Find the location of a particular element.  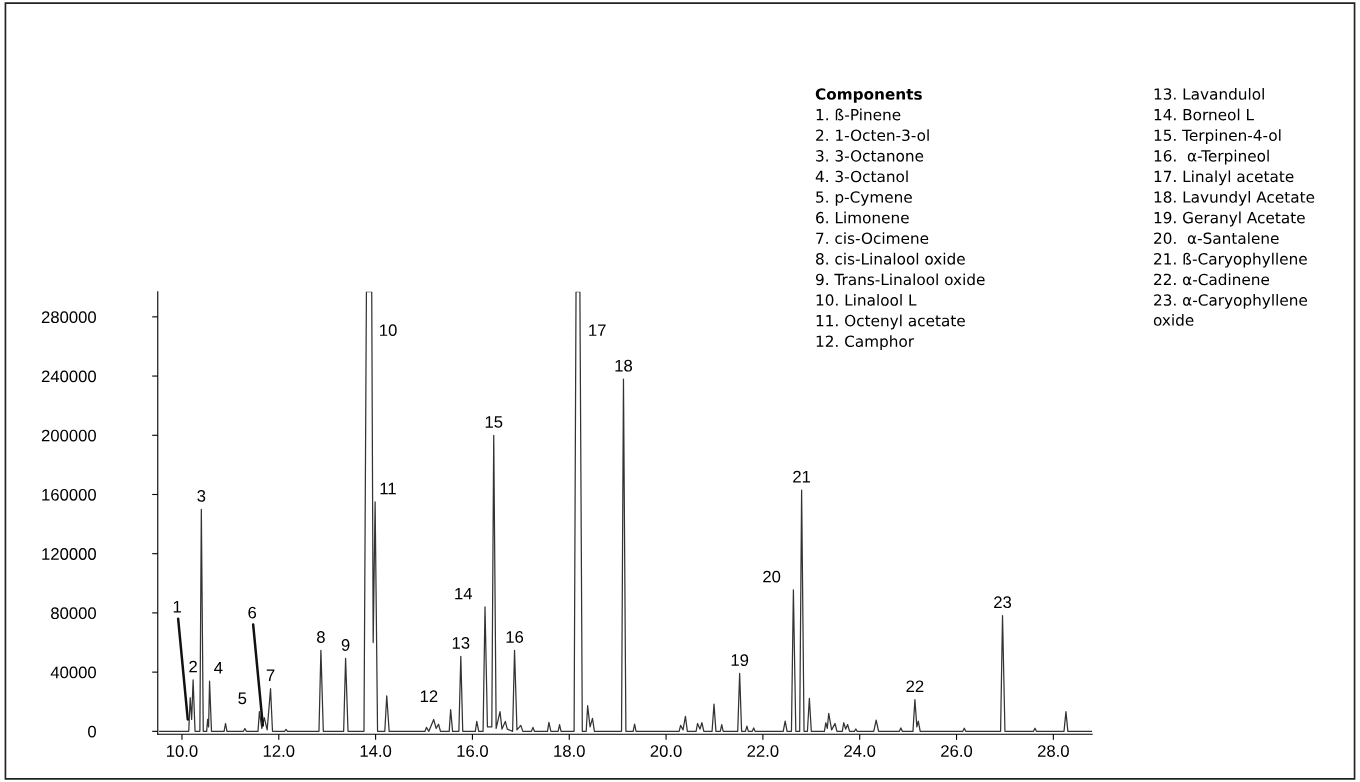

y-tick-label: 80000 is located at coordinates (73, 613).